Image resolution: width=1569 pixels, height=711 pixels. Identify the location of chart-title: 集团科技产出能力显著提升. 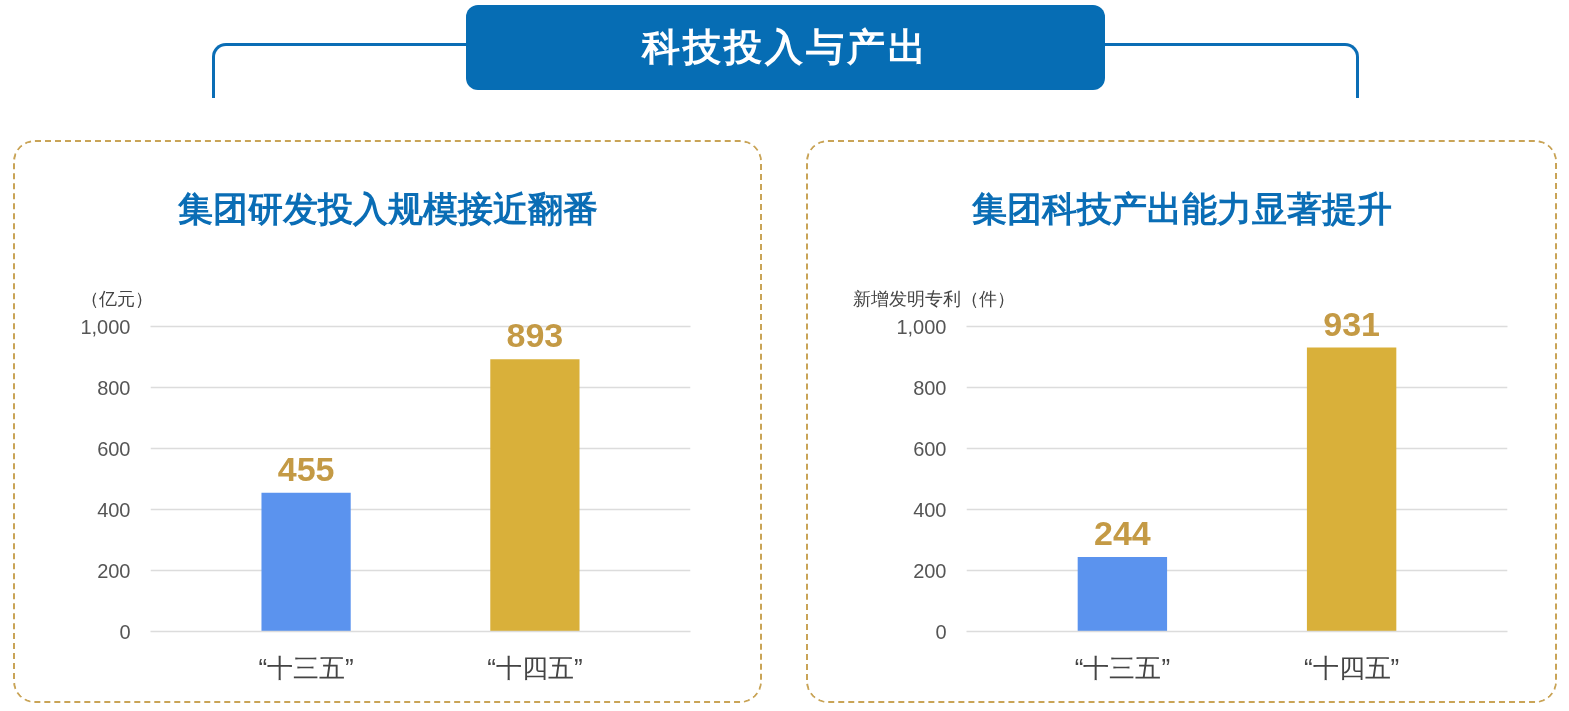
(1181, 208).